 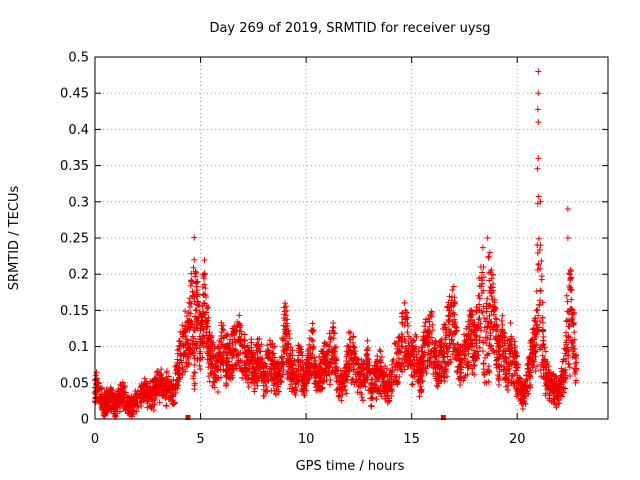 I want to click on y-tick-label: 0, so click(x=85, y=420).